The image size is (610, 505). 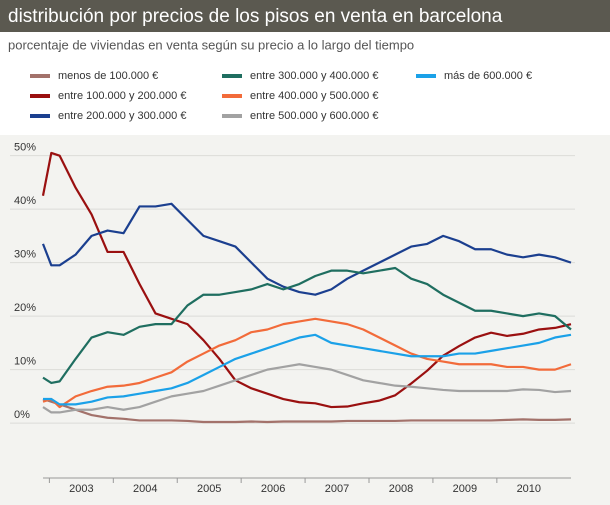 I want to click on y-tick-label: 40%, so click(x=25, y=201).